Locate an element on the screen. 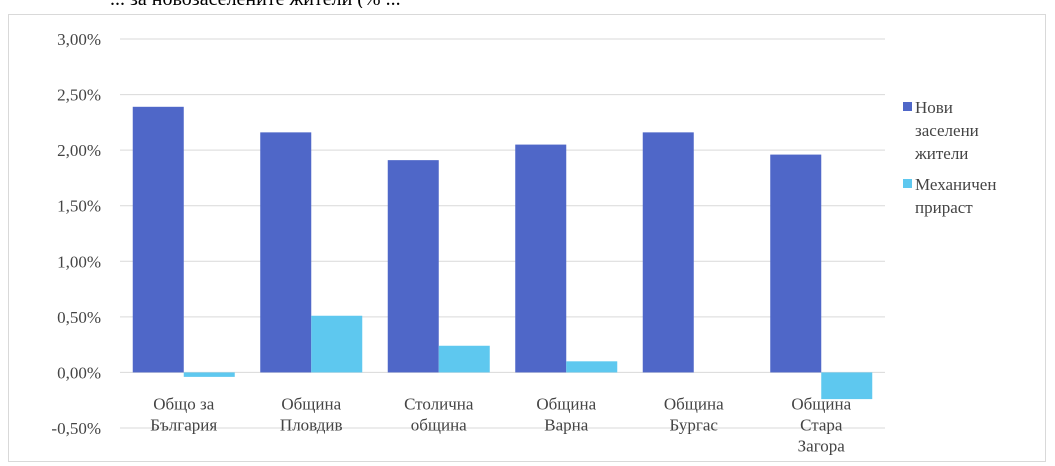 Image resolution: width=1055 pixels, height=466 pixels. category-label: Община Варна is located at coordinates (566, 414).